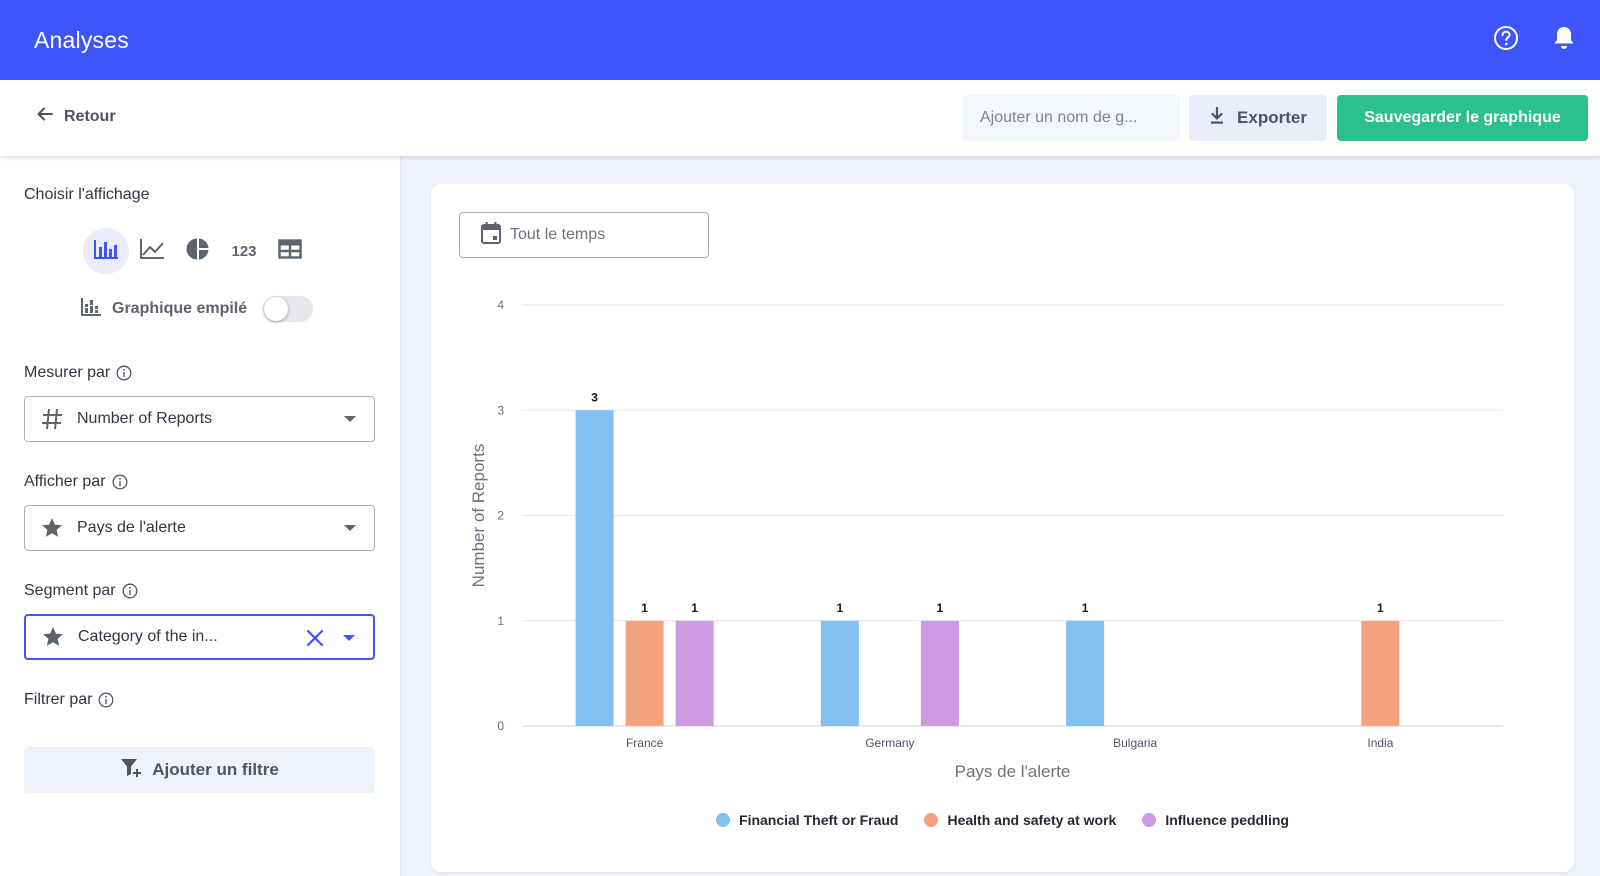 The image size is (1600, 876). What do you see at coordinates (131, 527) in the screenshot?
I see `display-by-value: Pays de l'alerte` at bounding box center [131, 527].